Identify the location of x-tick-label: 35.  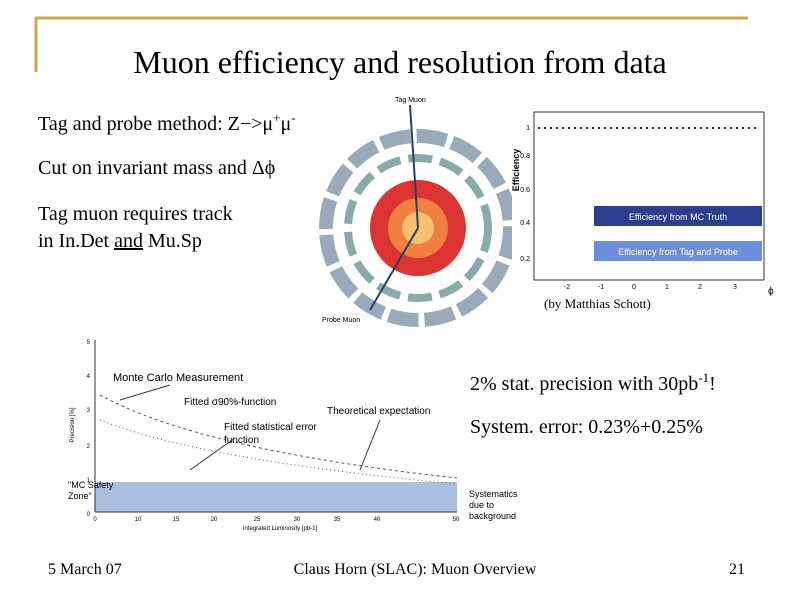
(337, 520).